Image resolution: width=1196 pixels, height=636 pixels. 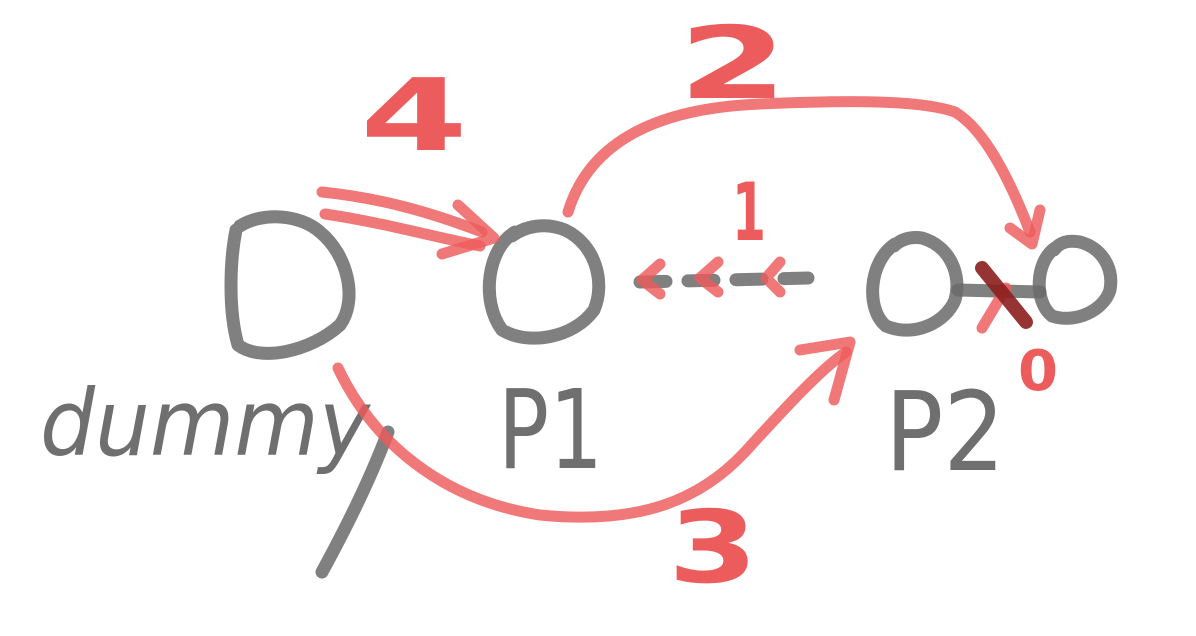 I want to click on dashed-link-p2-to-p1, so click(x=724, y=278).